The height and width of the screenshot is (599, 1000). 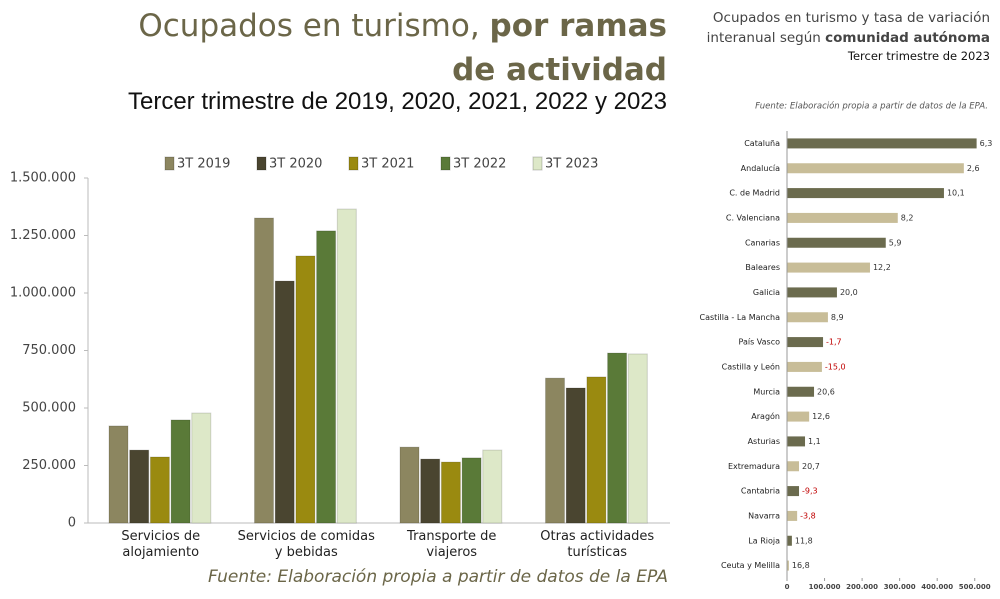 I want to click on y-tick-label: 500.000, so click(x=49, y=408).